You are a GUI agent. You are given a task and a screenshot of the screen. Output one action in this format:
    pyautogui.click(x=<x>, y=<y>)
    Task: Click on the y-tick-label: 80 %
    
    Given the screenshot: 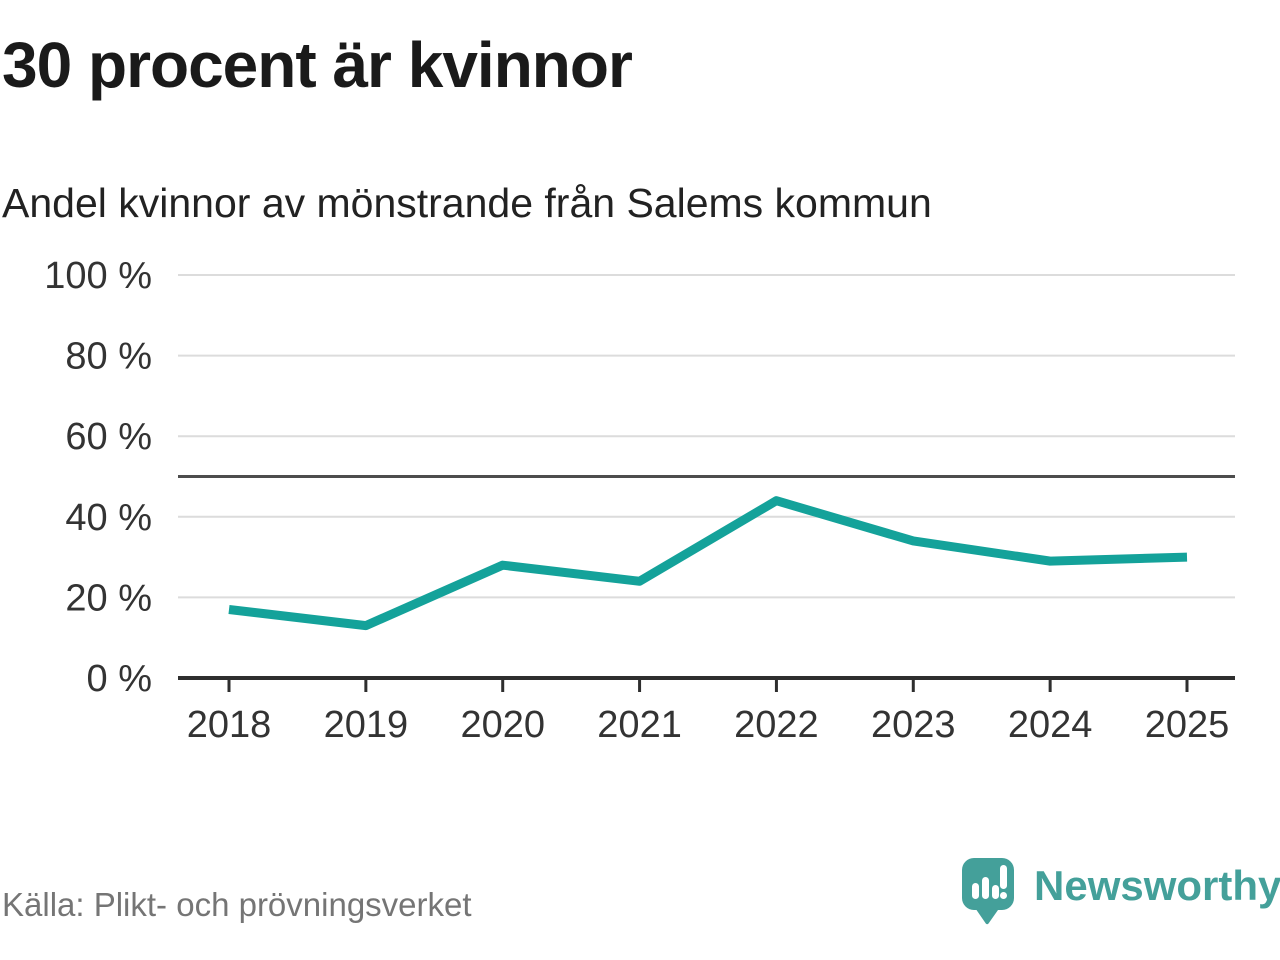 What is the action you would take?
    pyautogui.click(x=108, y=357)
    